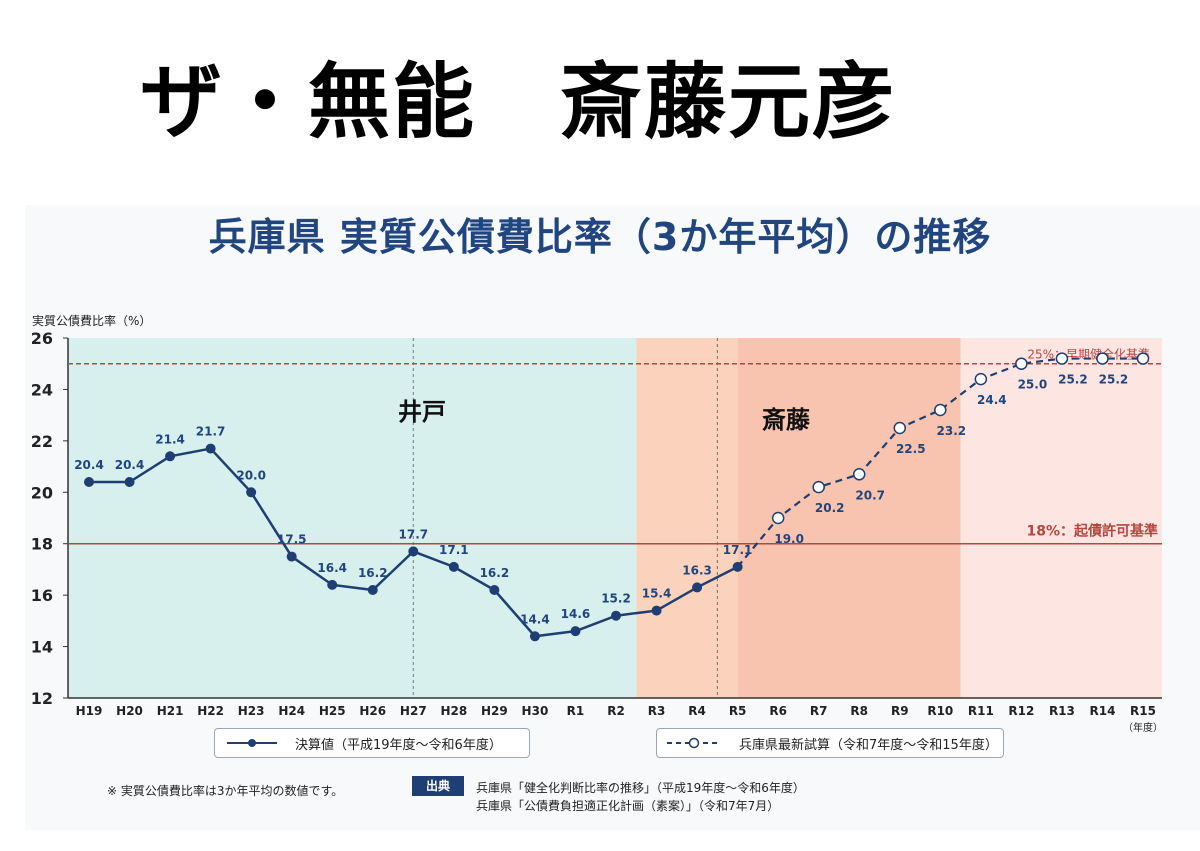 Image resolution: width=1200 pixels, height=851 pixels. Describe the element at coordinates (1021, 363) in the screenshot. I see `point-forecast-R12` at that location.